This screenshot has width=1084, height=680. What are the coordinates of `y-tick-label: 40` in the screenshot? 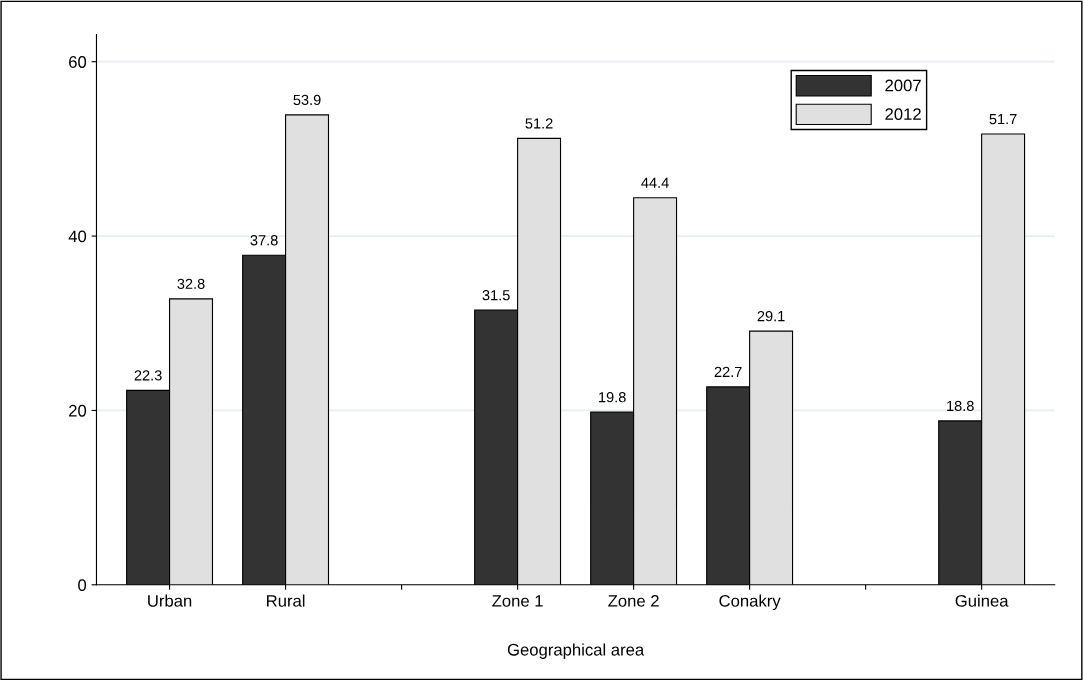 It's located at (77, 236).